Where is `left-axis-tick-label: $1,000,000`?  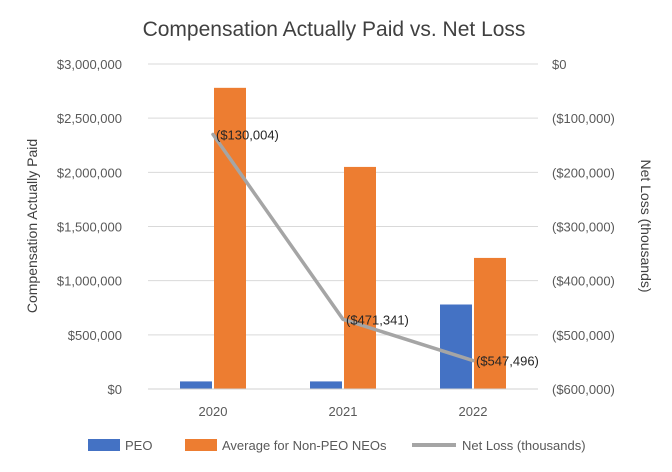 left-axis-tick-label: $1,000,000 is located at coordinates (89, 281).